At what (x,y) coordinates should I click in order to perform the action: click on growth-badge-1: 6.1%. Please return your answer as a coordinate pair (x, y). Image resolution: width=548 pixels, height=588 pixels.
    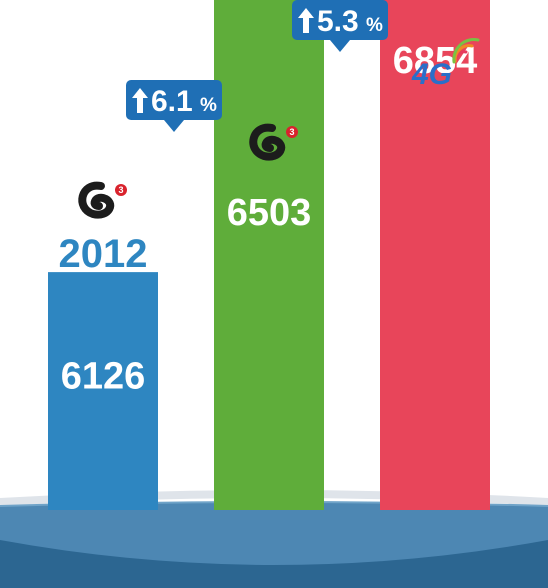
    Looking at the image, I should click on (174, 106).